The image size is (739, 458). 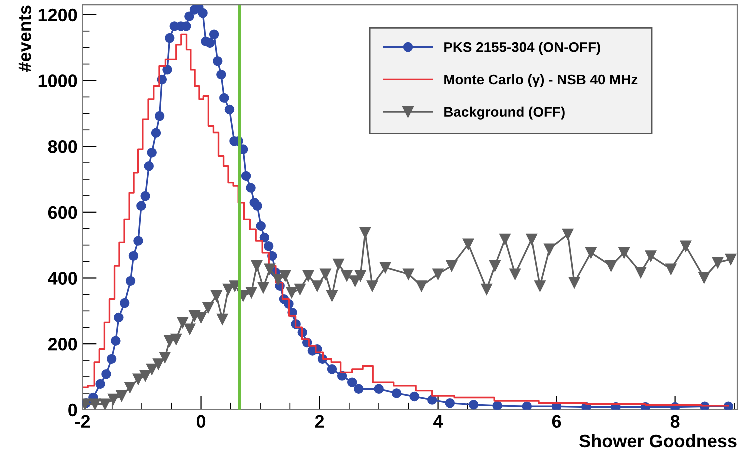 I want to click on y-tick-label: 1000, so click(x=58, y=81).